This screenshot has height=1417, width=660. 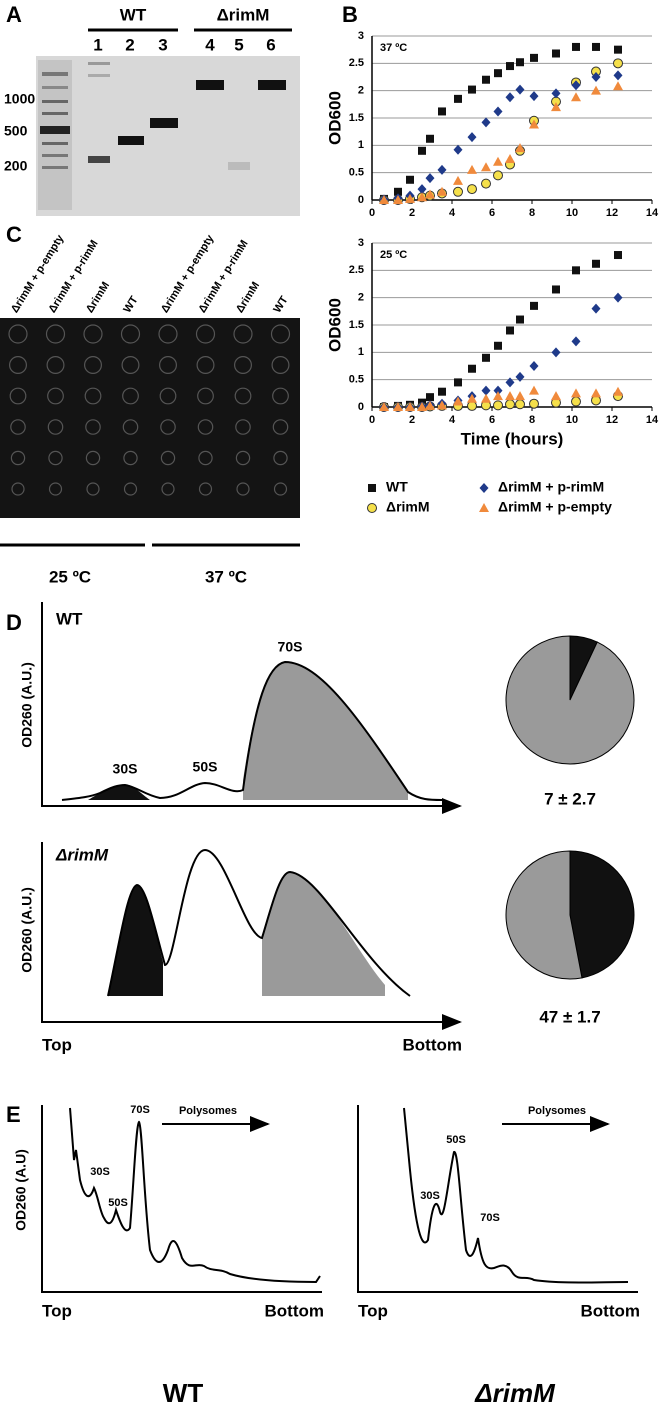 I want to click on panel-label: B, so click(x=350, y=14).